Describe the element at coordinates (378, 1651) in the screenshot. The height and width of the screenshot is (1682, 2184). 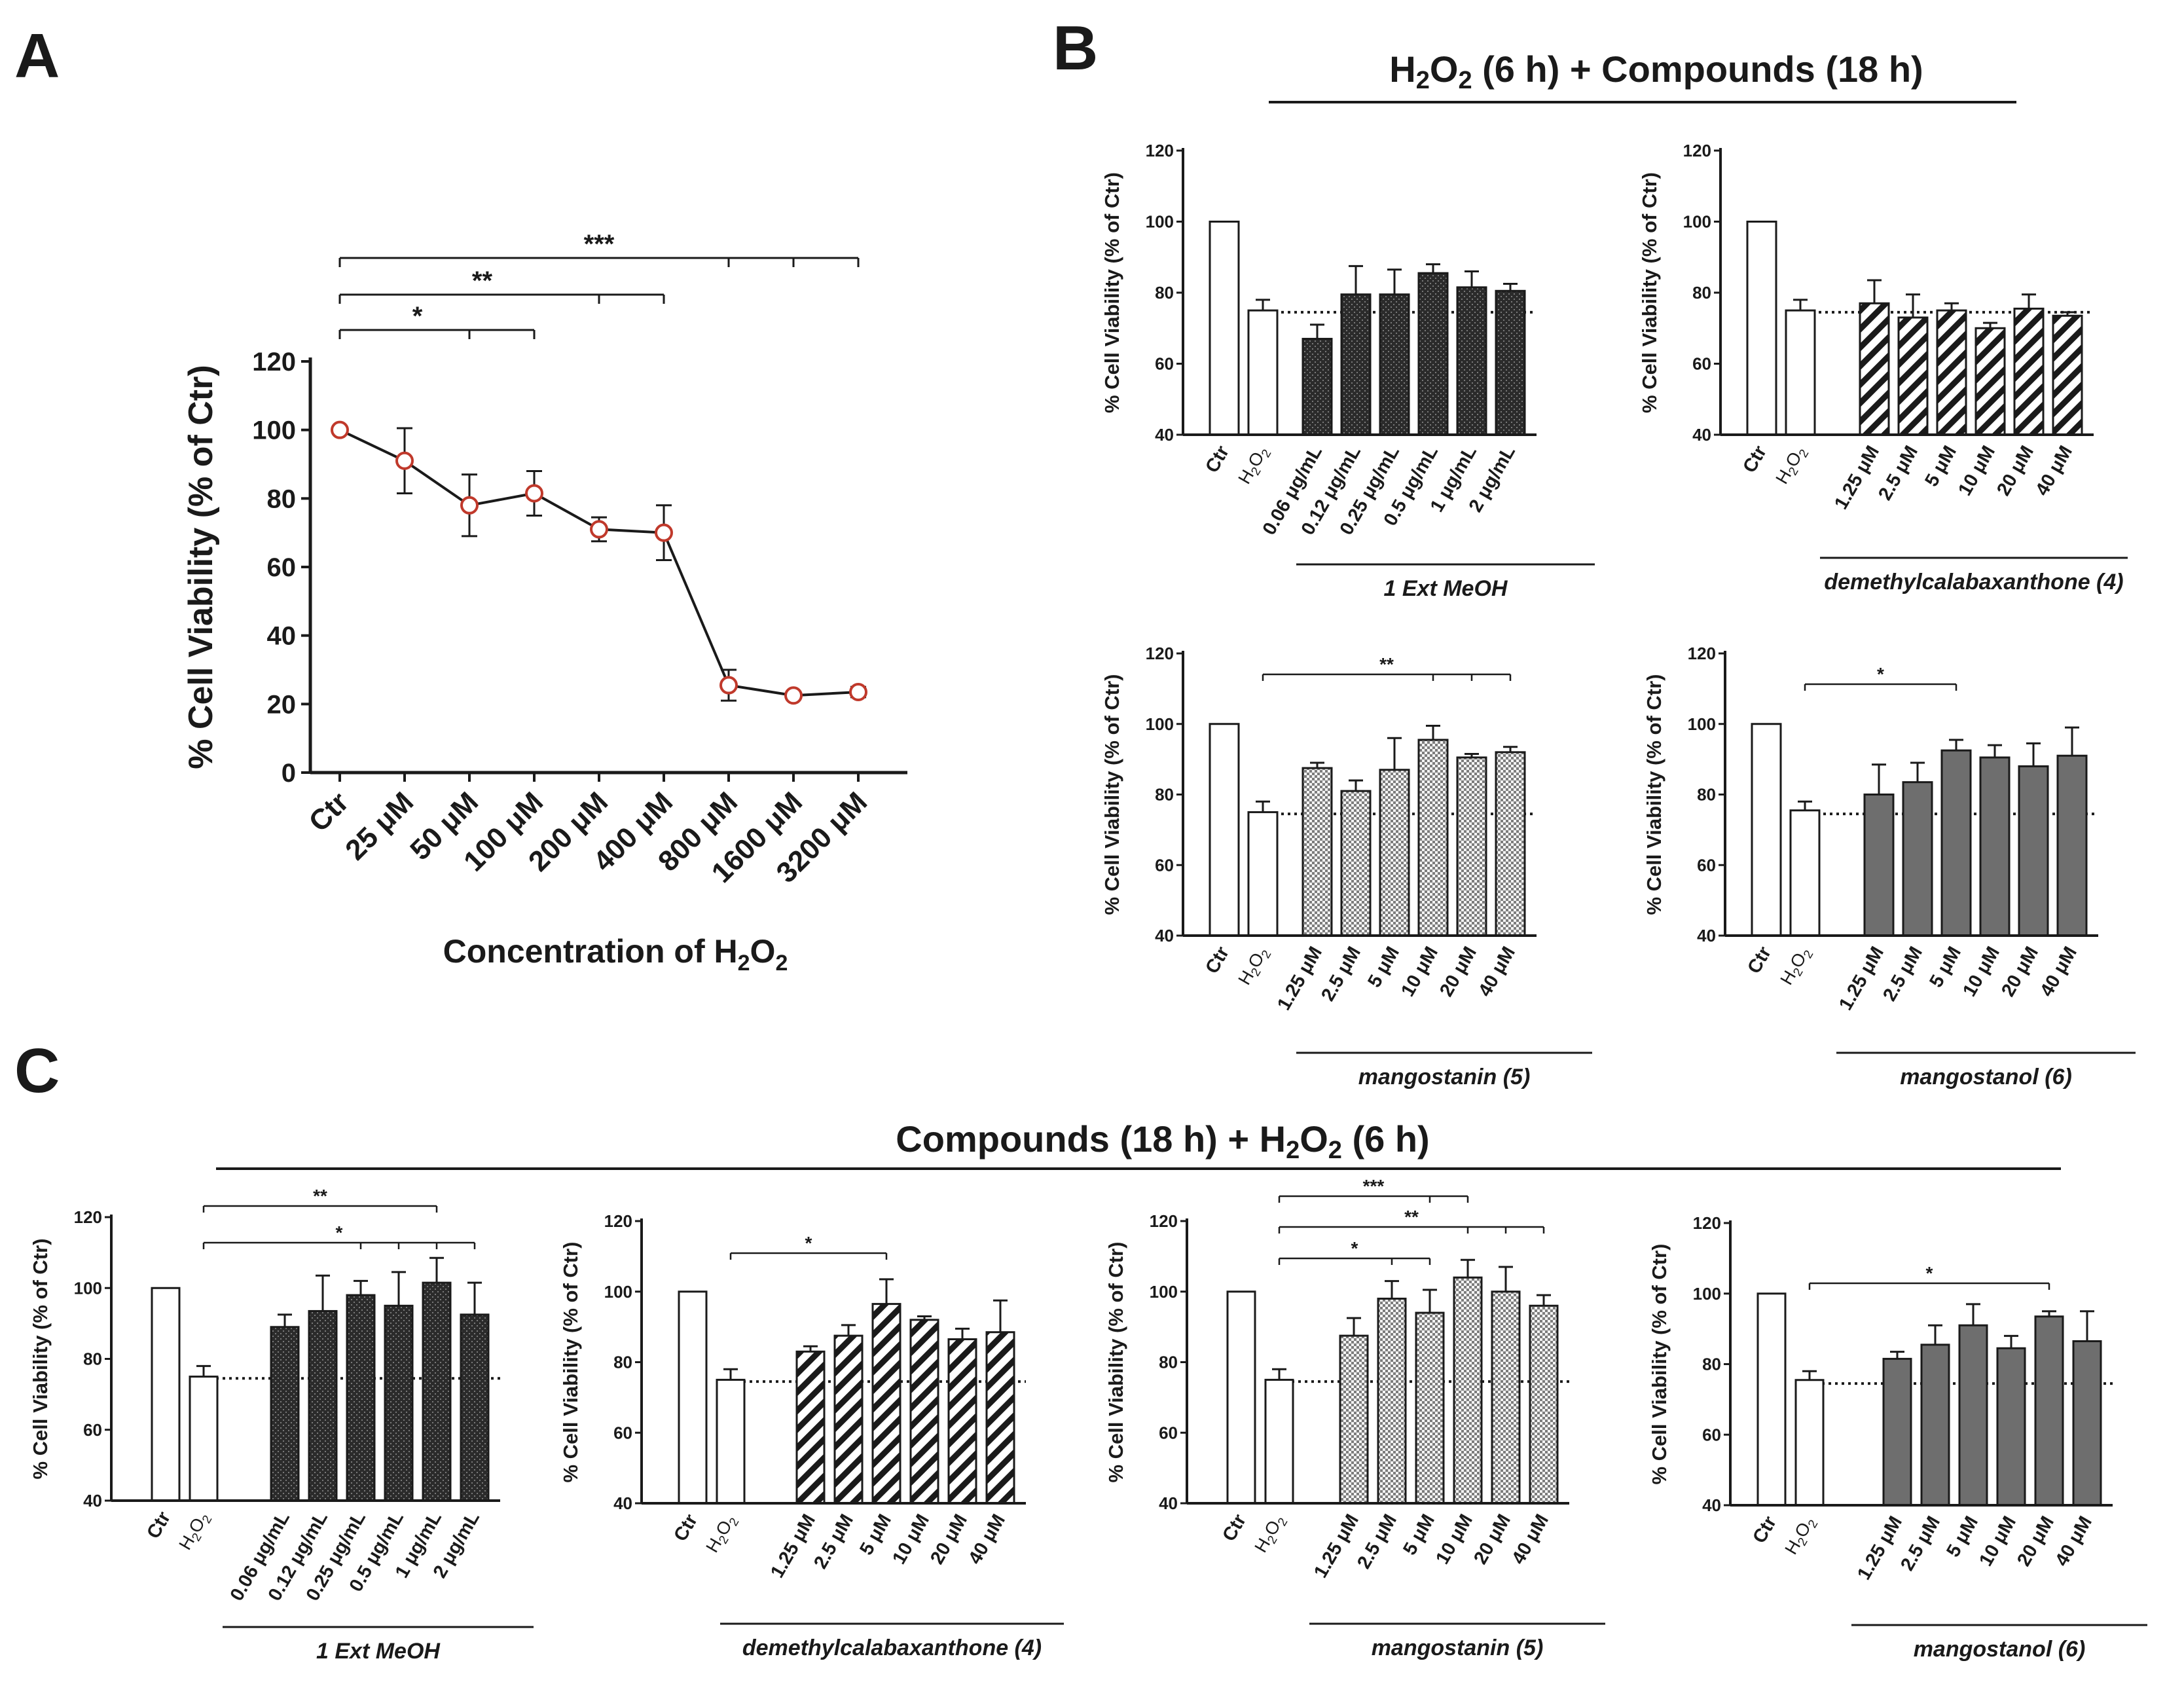
I see `group-label: 1 Ext MeOH` at that location.